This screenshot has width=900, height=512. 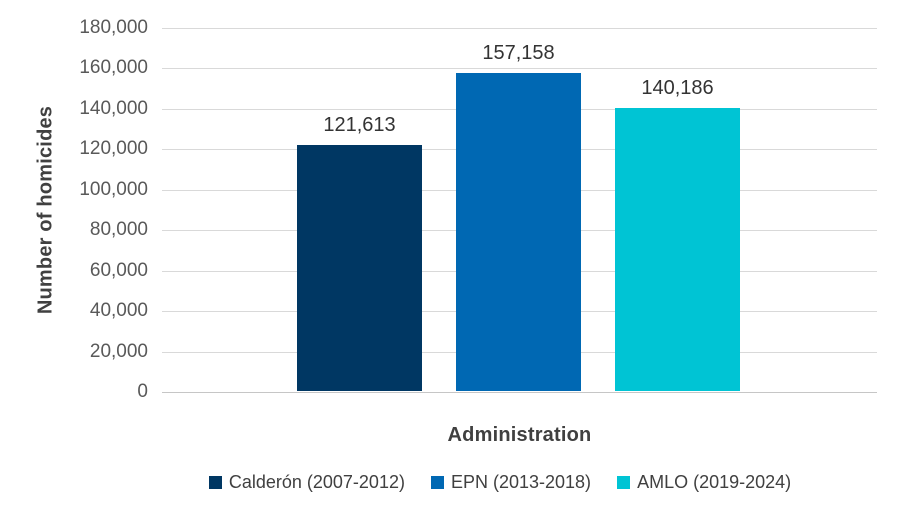 What do you see at coordinates (437, 482) in the screenshot?
I see `legend-swatch-epn` at bounding box center [437, 482].